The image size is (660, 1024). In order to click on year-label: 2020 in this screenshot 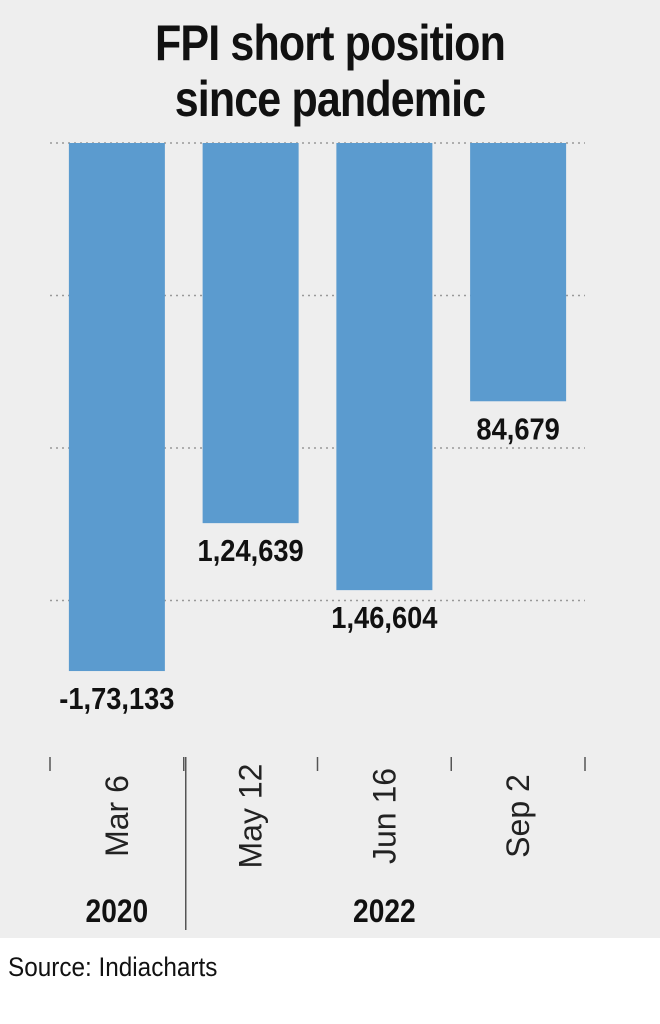, I will do `click(117, 911)`.